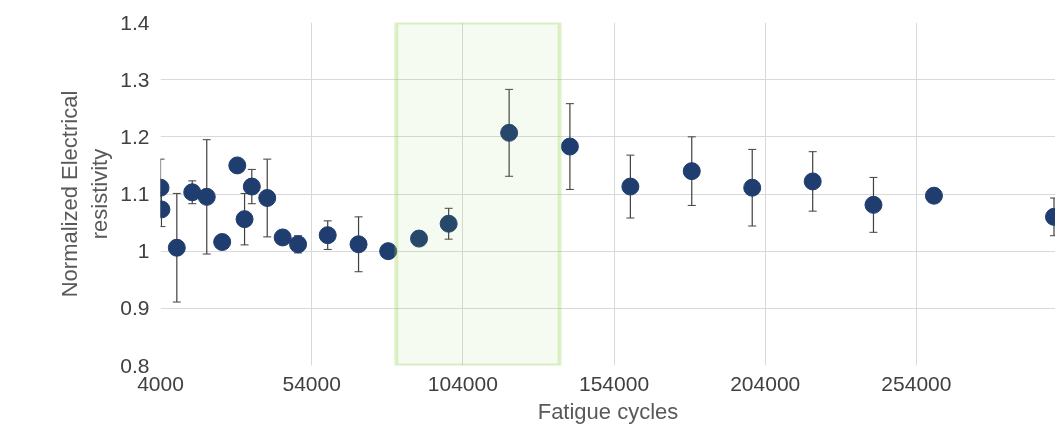 Image resolution: width=1055 pixels, height=426 pixels. What do you see at coordinates (85, 194) in the screenshot?
I see `y-axis-title: Normalized Electrical resistivity` at bounding box center [85, 194].